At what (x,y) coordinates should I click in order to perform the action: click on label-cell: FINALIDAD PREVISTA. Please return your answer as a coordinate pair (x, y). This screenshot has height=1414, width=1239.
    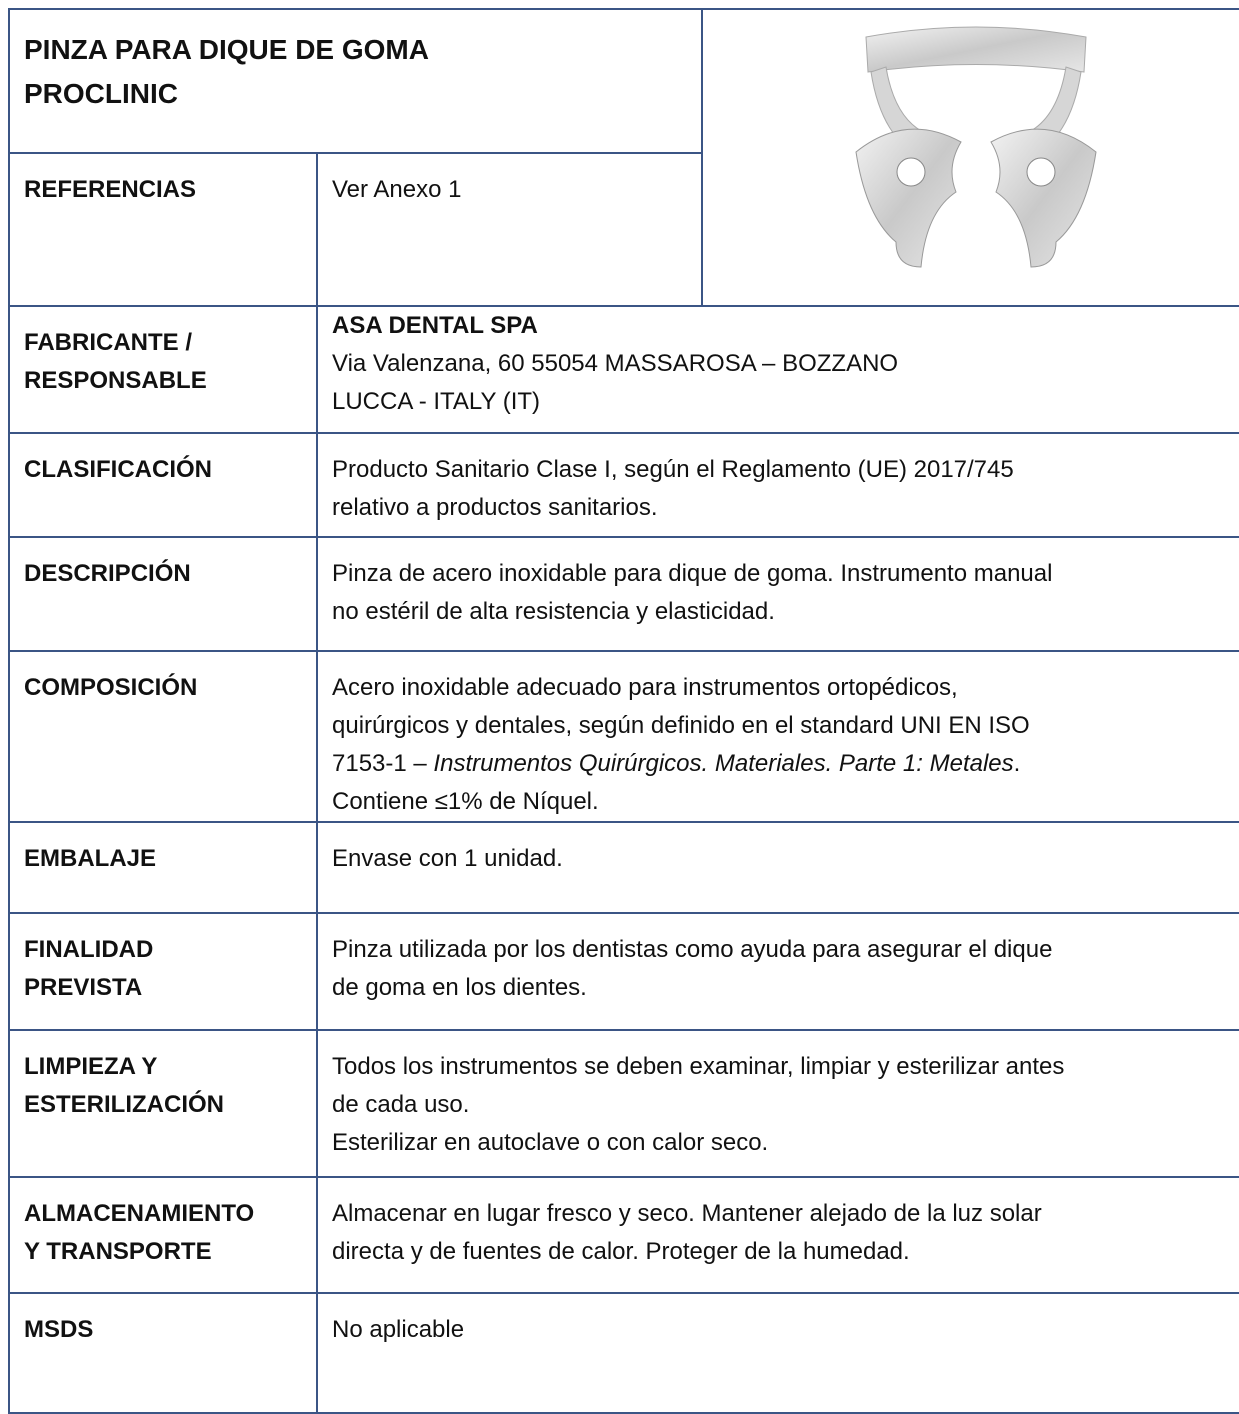
    Looking at the image, I should click on (163, 971).